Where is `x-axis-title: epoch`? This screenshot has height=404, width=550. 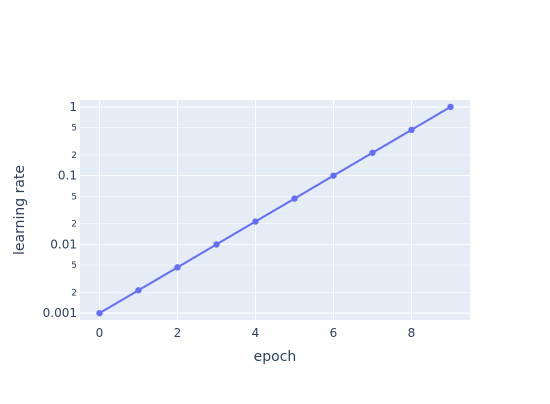
x-axis-title: epoch is located at coordinates (275, 357).